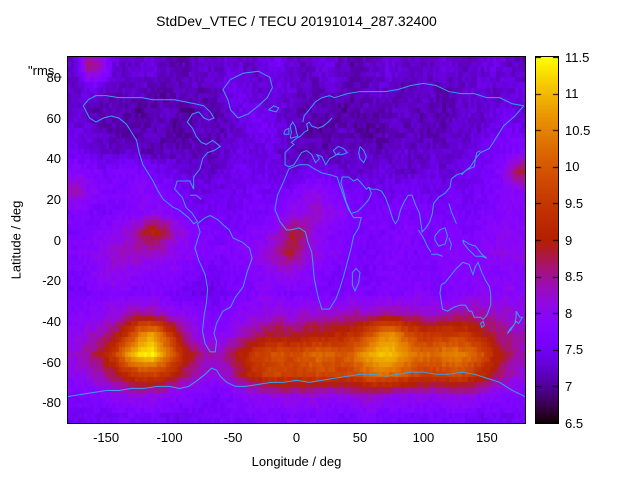  I want to click on colorbar-tick-label: 6.5, so click(574, 423).